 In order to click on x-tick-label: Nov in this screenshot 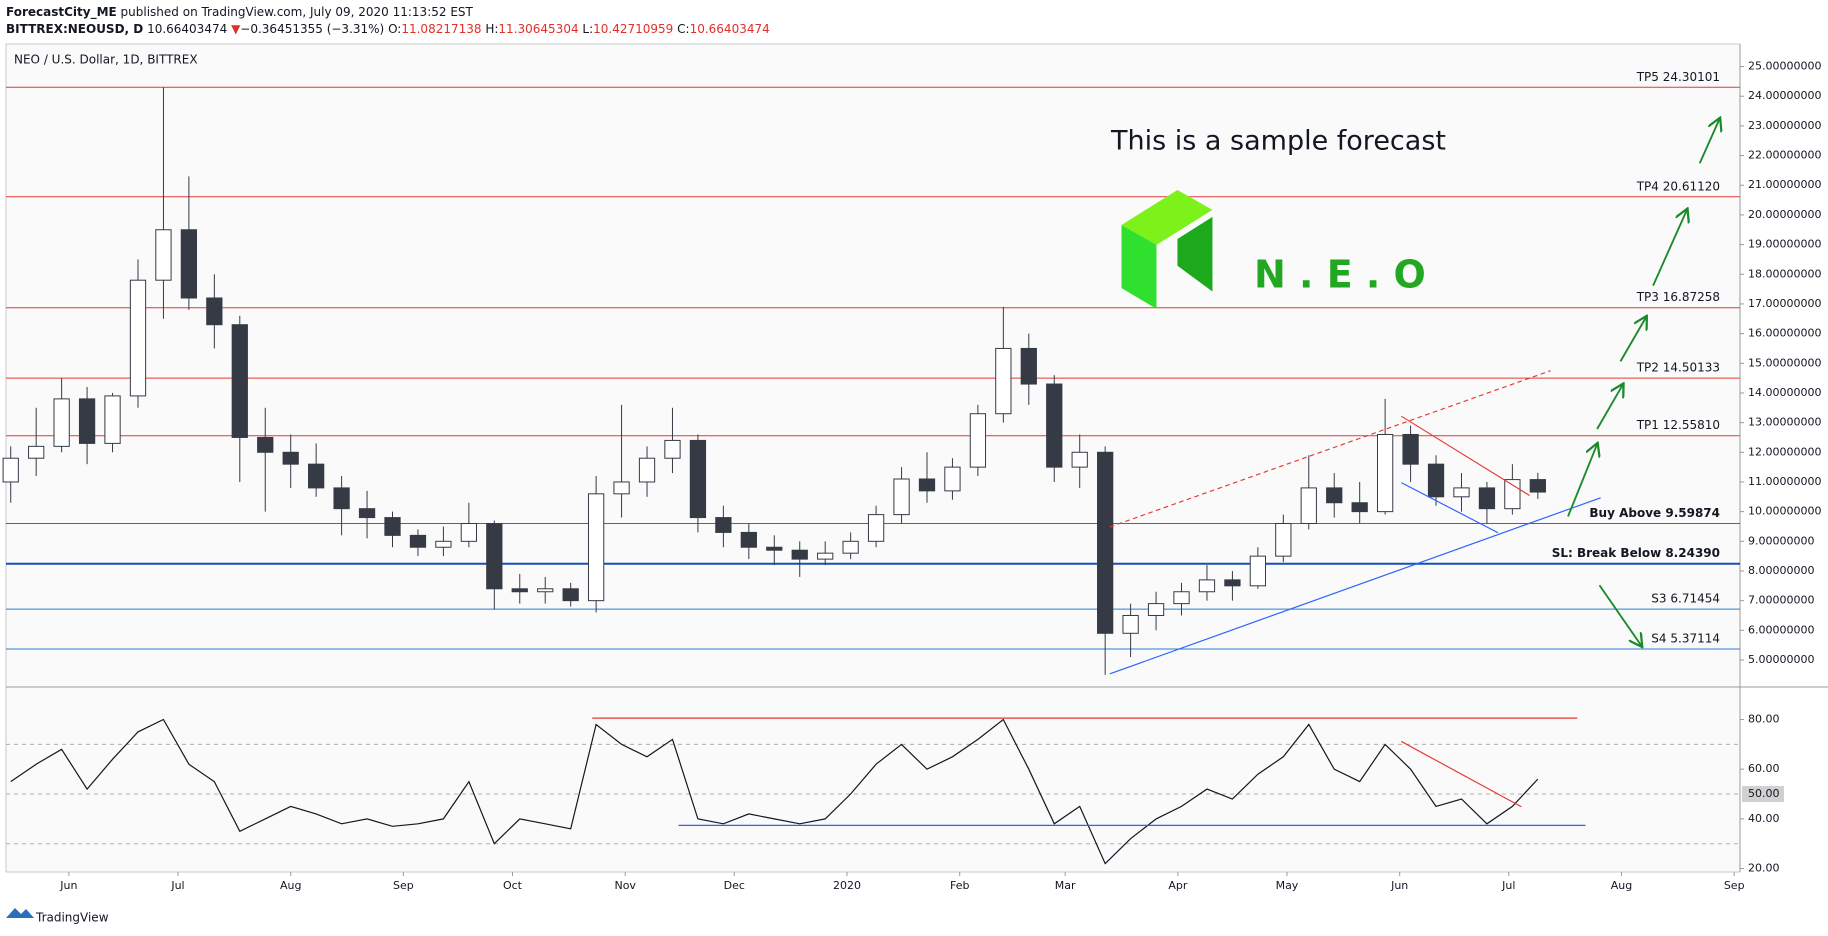, I will do `click(625, 885)`.